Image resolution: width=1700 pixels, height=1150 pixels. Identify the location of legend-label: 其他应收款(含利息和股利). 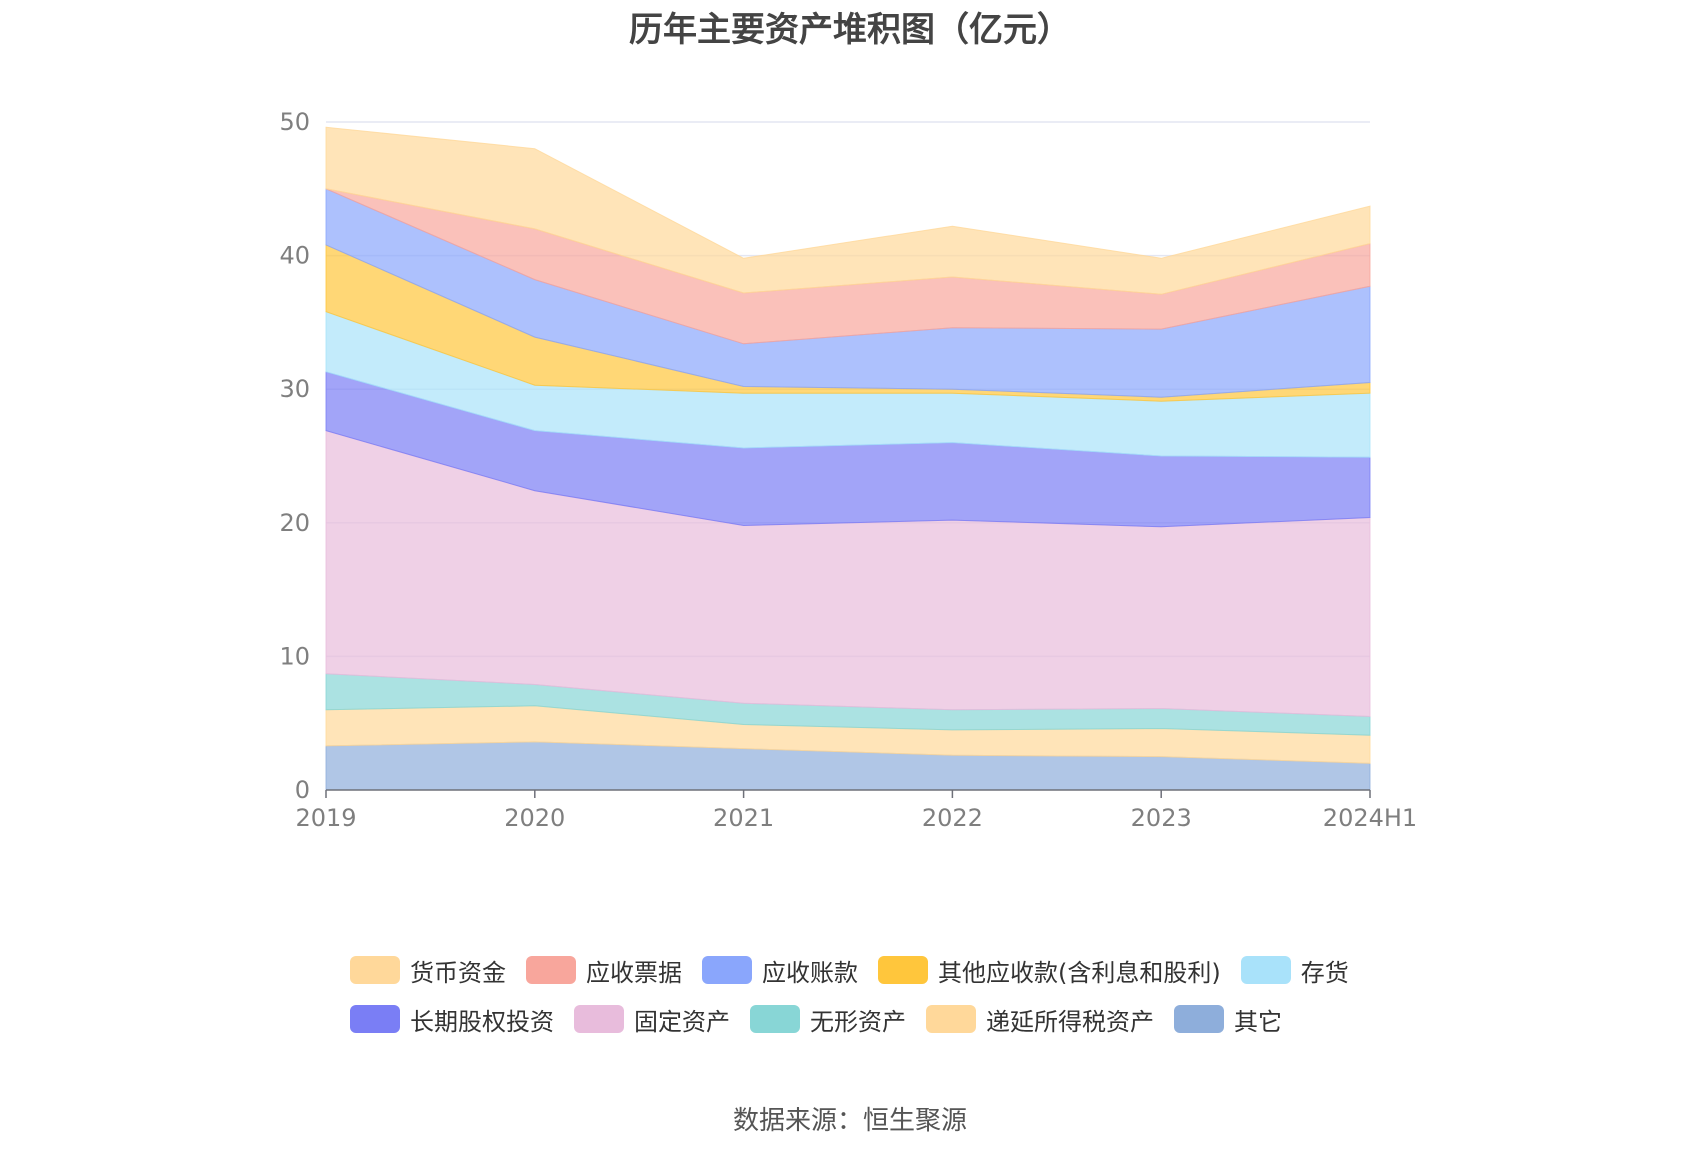
(1079, 972).